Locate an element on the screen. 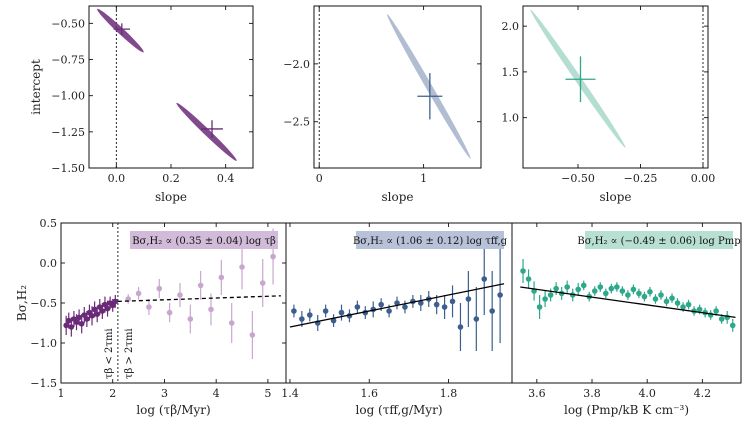 Image resolution: width=747 pixels, height=429 pixels. x-tick-label: 3 is located at coordinates (164, 393).